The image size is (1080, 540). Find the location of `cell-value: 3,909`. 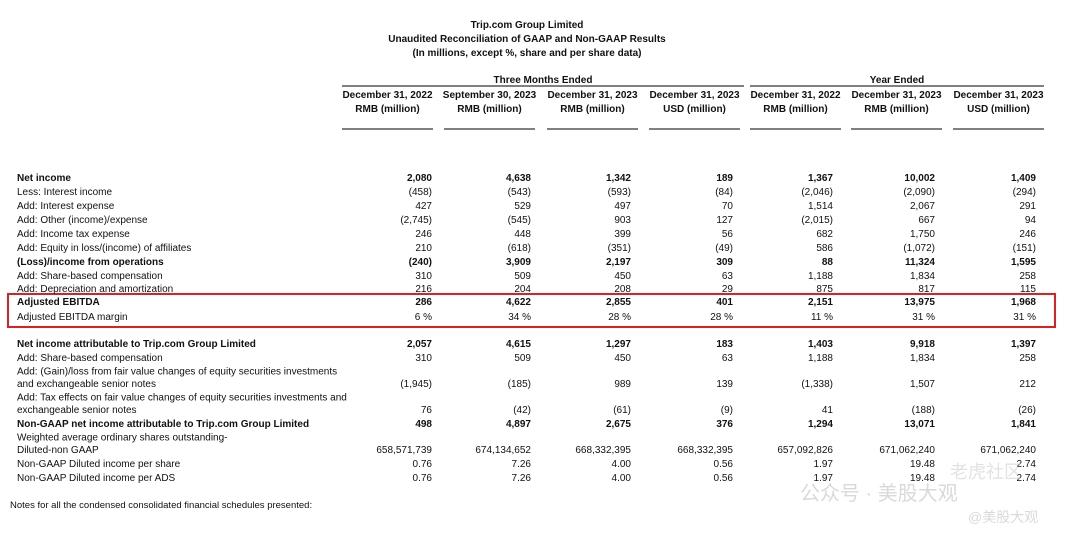

cell-value: 3,909 is located at coordinates (518, 262).